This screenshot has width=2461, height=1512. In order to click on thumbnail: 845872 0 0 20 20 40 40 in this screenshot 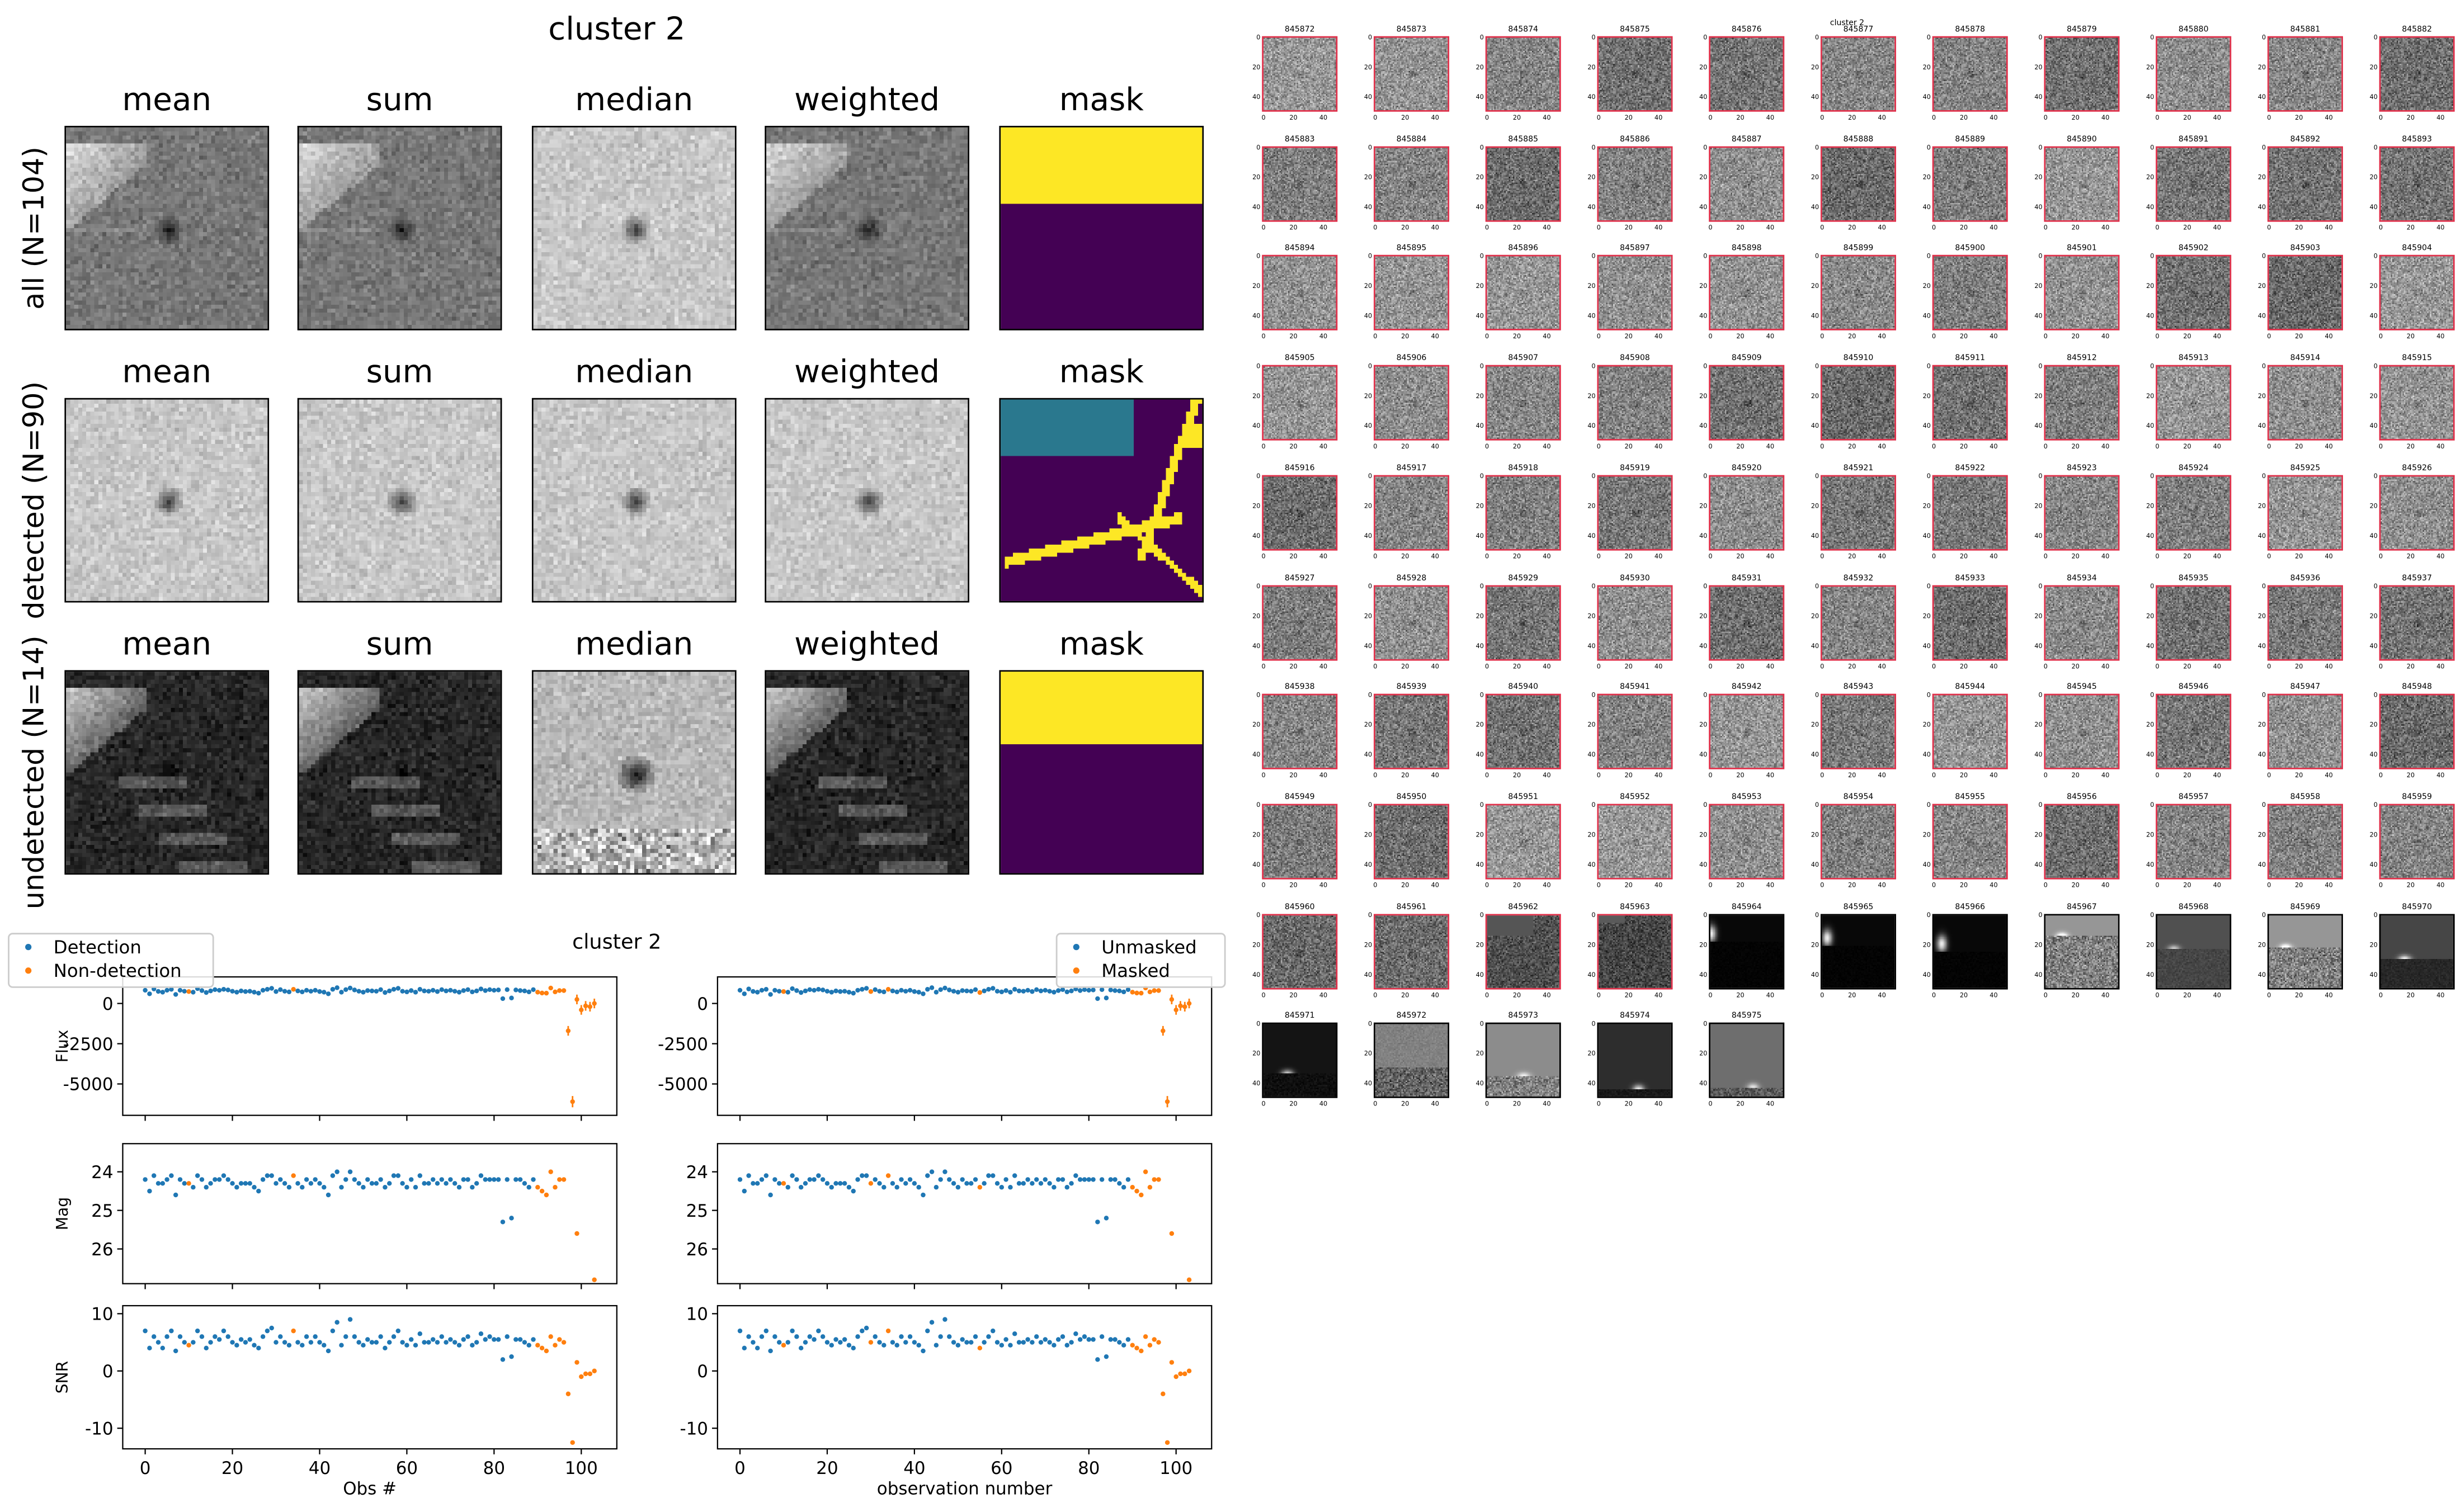, I will do `click(1298, 69)`.